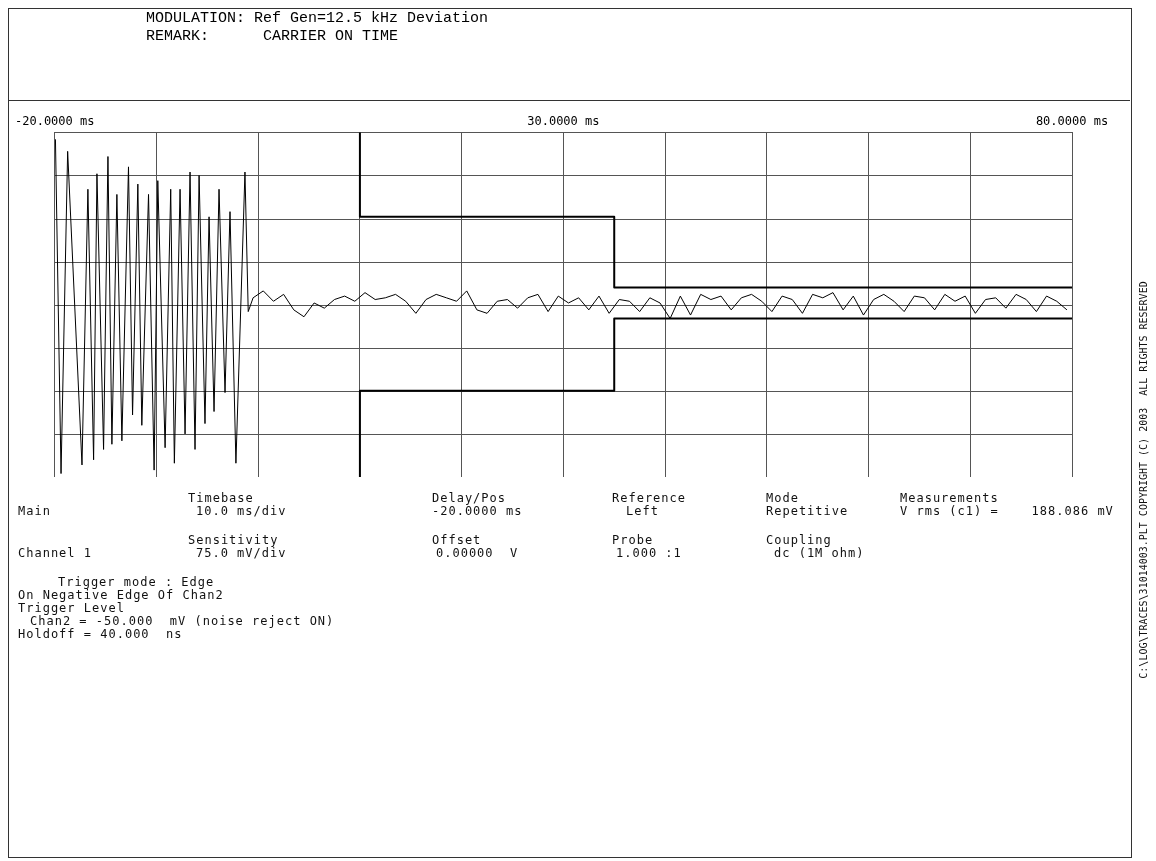 This screenshot has height=861, width=1156. Describe the element at coordinates (469, 498) in the screenshot. I see `text: Delay/Pos` at that location.